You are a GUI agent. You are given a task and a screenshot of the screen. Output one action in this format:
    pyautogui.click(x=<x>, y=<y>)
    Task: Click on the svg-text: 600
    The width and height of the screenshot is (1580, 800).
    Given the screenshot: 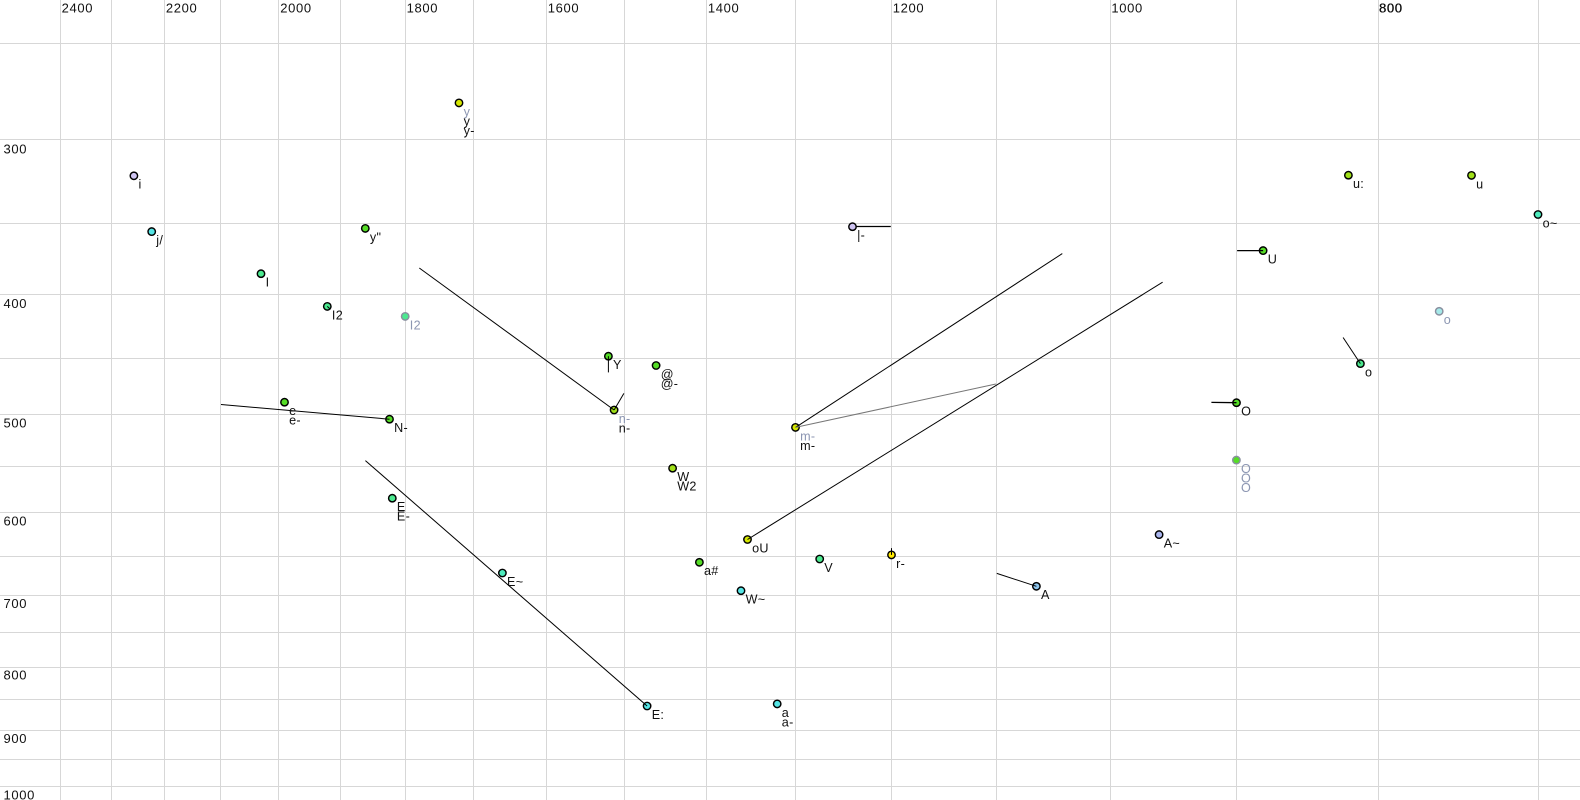 What is the action you would take?
    pyautogui.click(x=16, y=520)
    